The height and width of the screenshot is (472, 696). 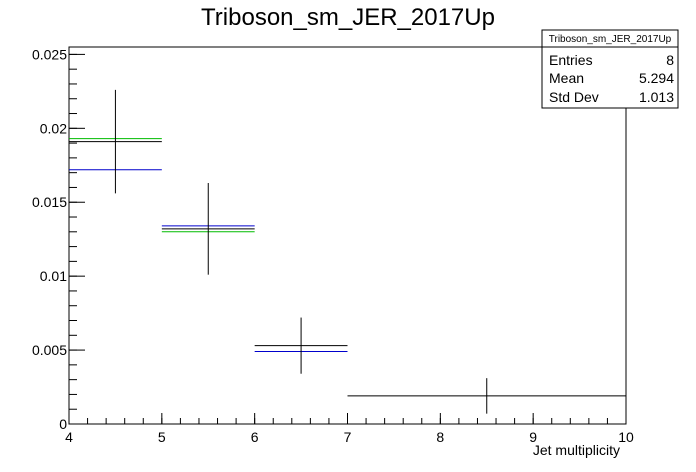 I want to click on y-tick-label: 0.015, so click(x=49, y=202).